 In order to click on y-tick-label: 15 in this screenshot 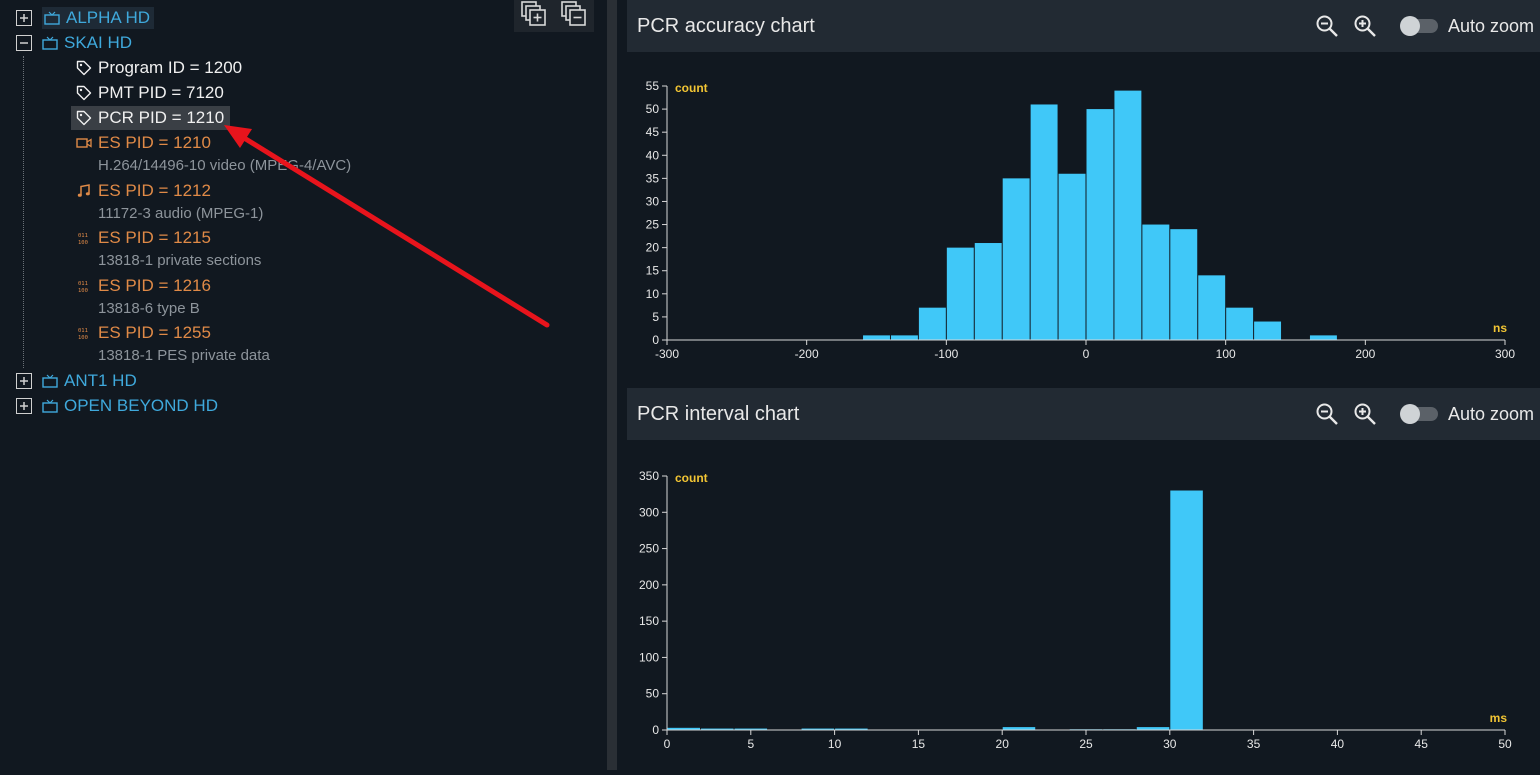, I will do `click(653, 271)`.